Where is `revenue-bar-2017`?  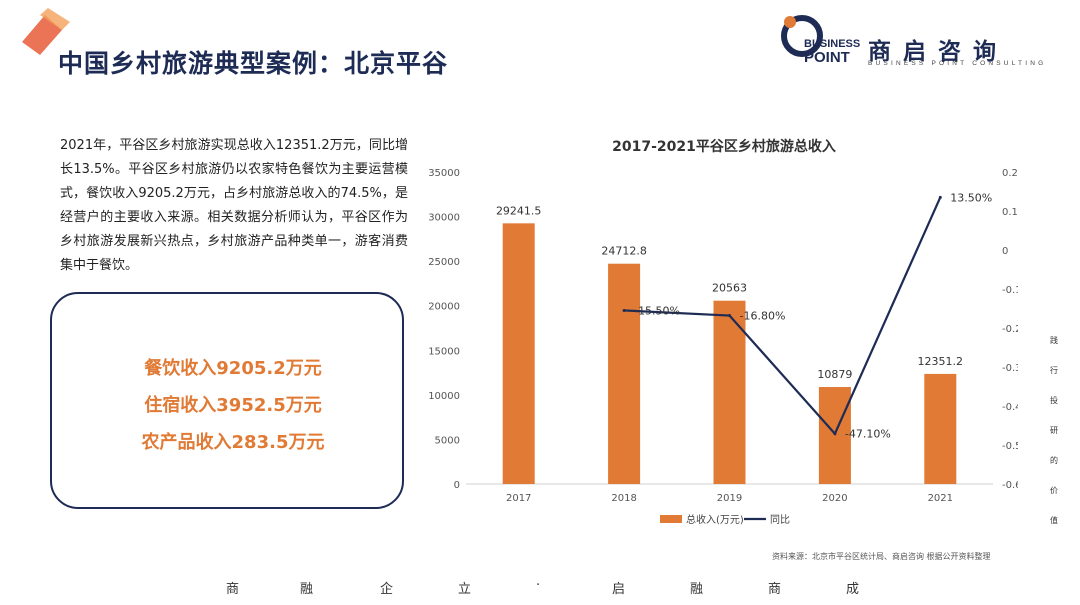 revenue-bar-2017 is located at coordinates (518, 353).